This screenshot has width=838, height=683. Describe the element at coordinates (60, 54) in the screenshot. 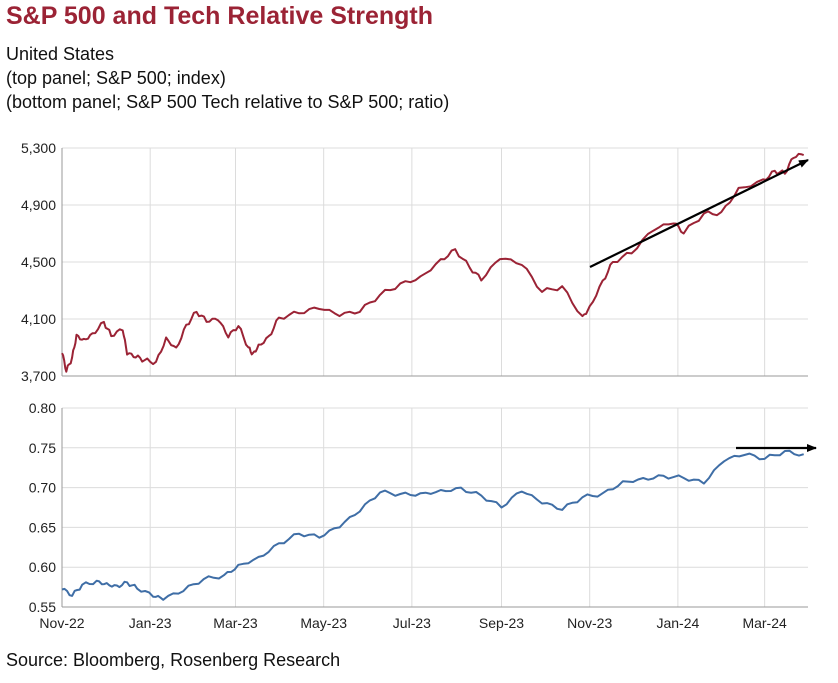

I see `subtitle-country: United States` at that location.